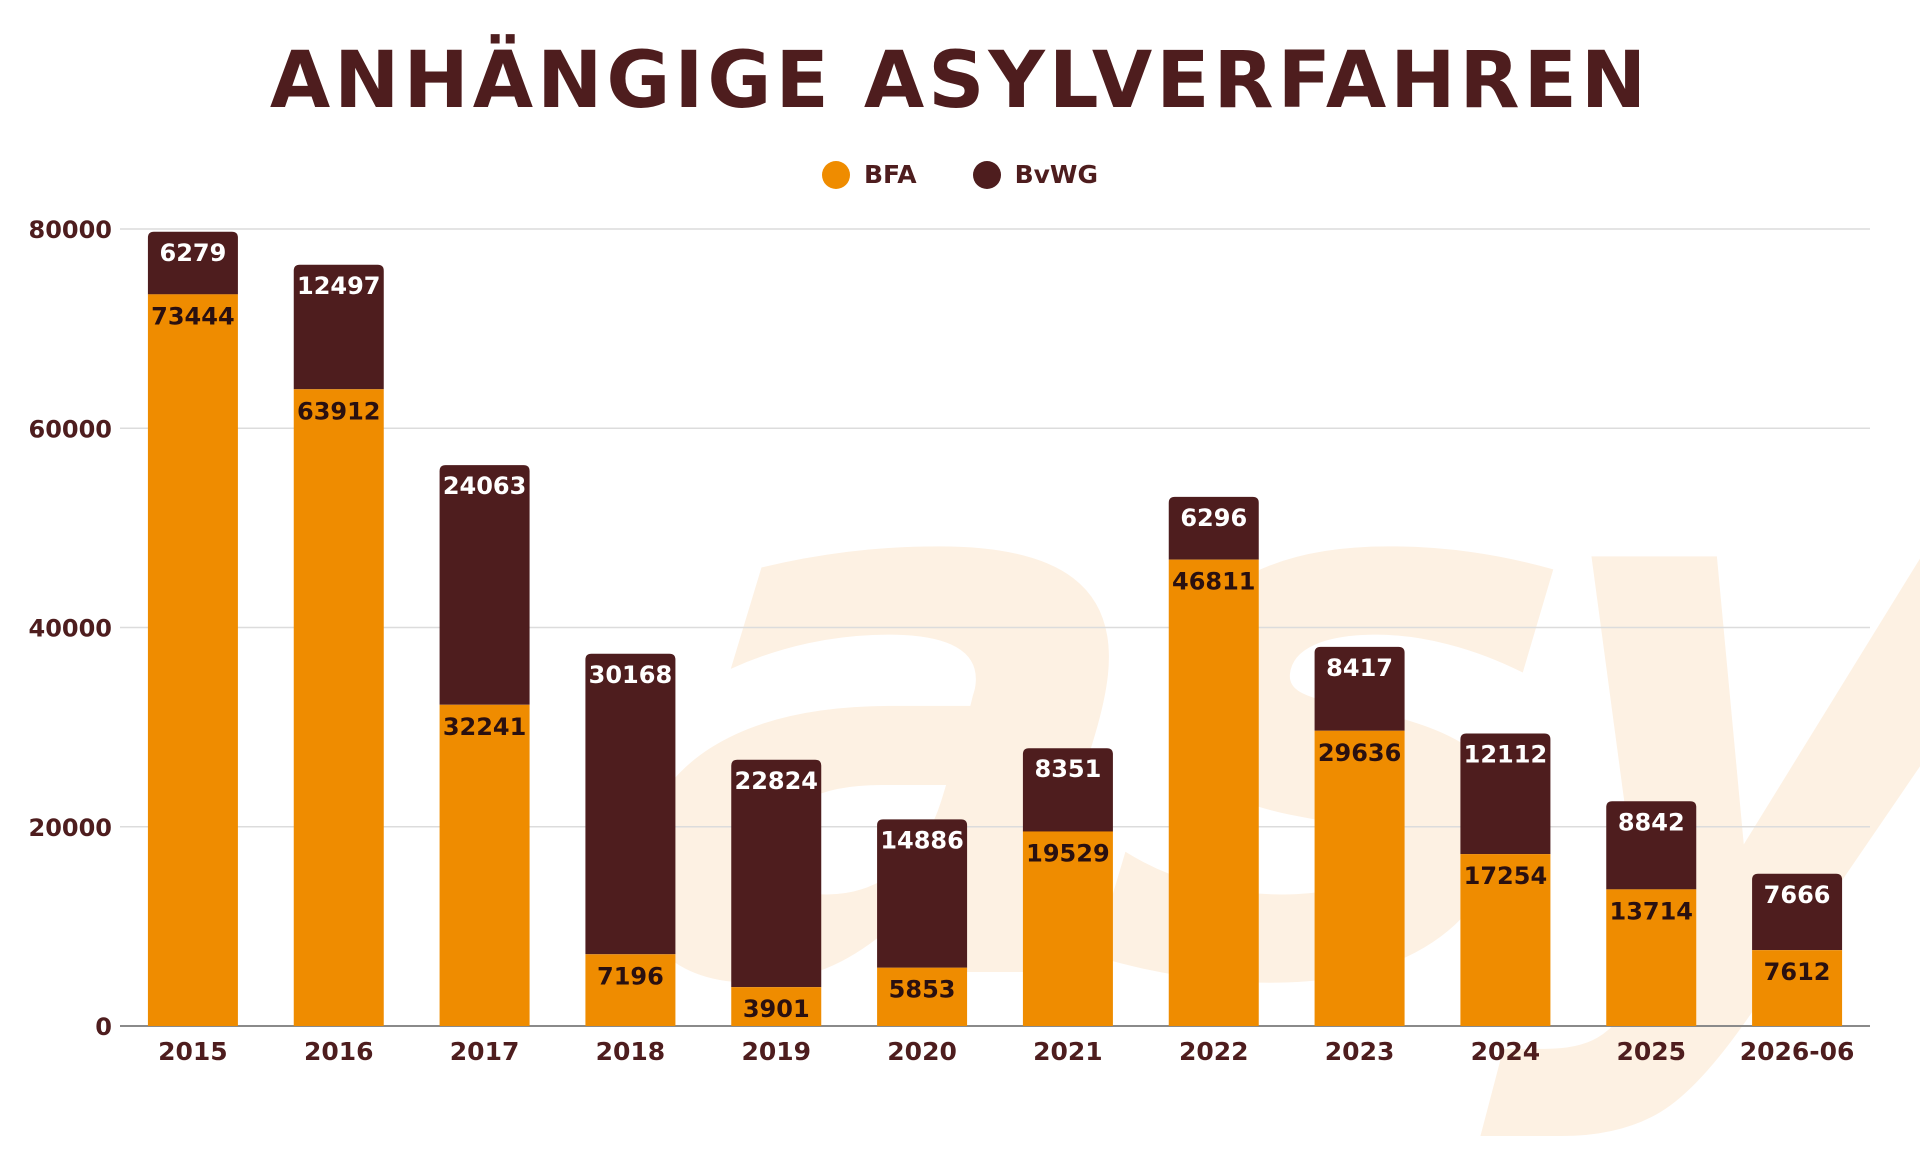 The width and height of the screenshot is (1920, 1152). I want to click on x-tick-label: 2021, so click(1068, 1051).